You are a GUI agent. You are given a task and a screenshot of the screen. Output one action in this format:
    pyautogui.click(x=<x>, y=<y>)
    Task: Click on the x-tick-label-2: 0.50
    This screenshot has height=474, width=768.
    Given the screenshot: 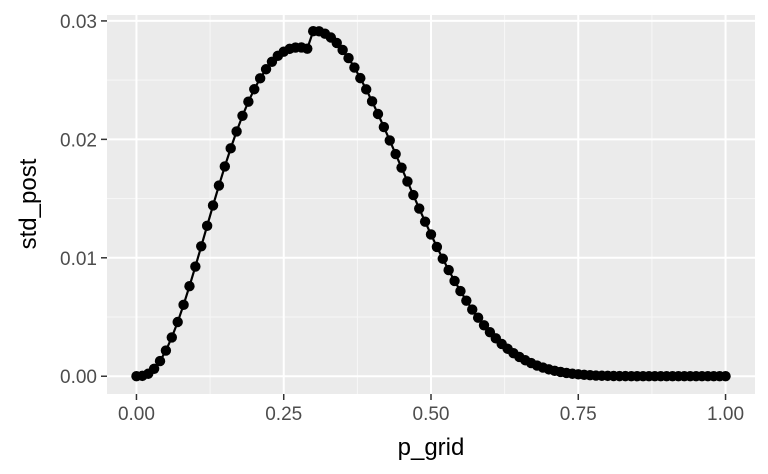 What is the action you would take?
    pyautogui.click(x=431, y=414)
    